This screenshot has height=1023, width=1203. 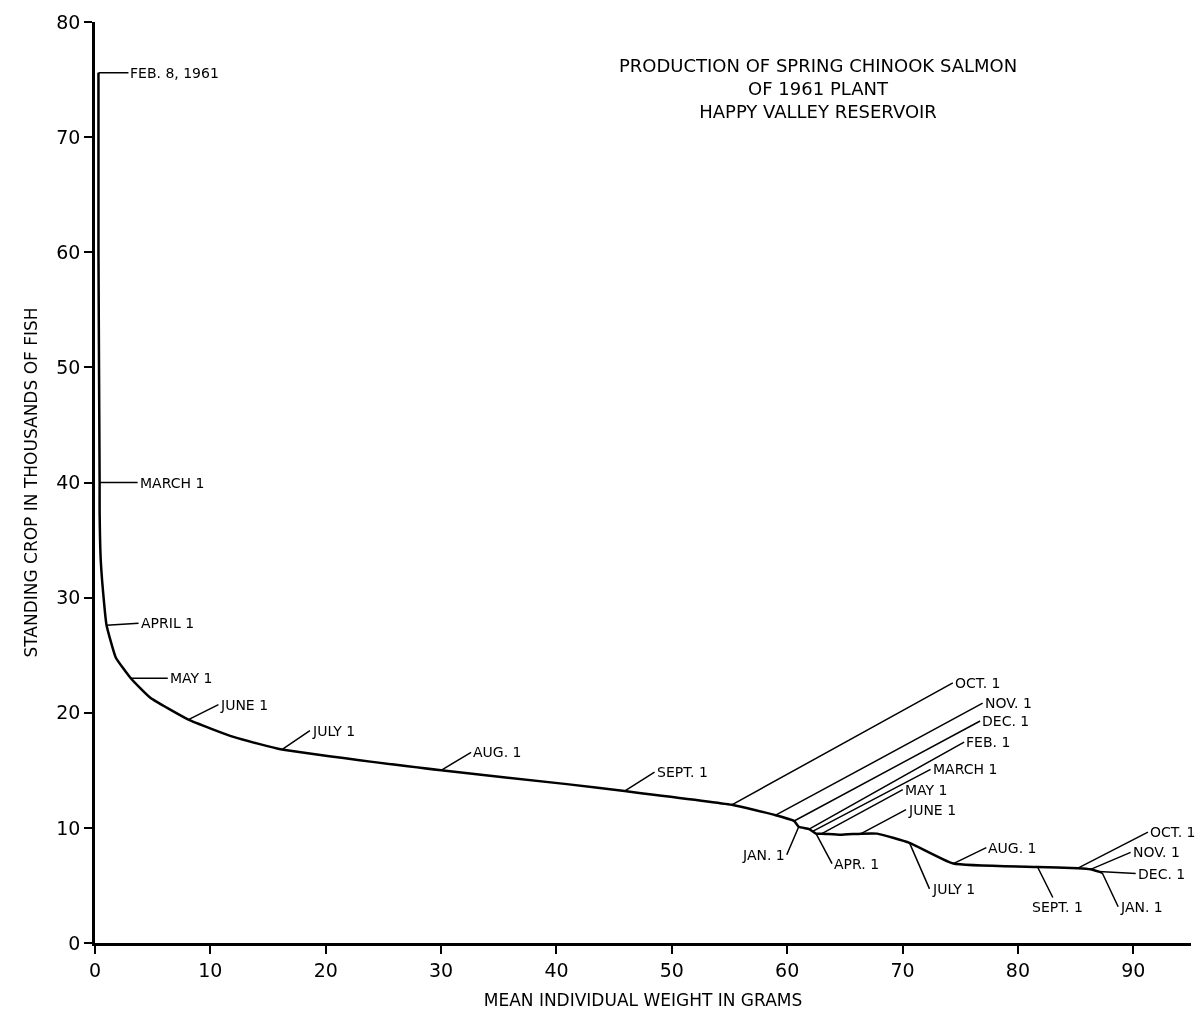 What do you see at coordinates (168, 623) in the screenshot?
I see `annotation: APRIL 1` at bounding box center [168, 623].